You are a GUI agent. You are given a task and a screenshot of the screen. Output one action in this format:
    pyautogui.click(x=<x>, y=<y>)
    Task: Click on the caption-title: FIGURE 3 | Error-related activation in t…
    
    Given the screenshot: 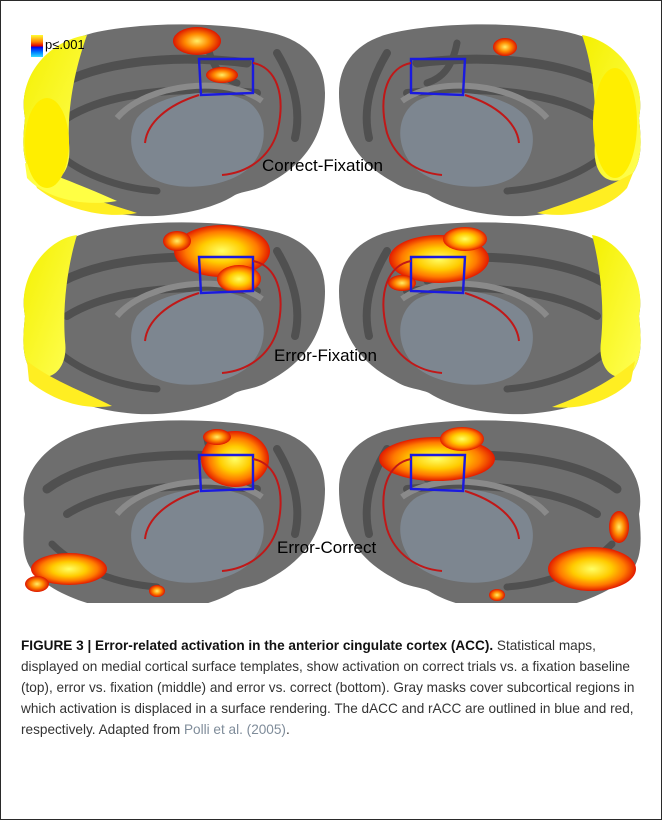 What is the action you would take?
    pyautogui.click(x=257, y=645)
    